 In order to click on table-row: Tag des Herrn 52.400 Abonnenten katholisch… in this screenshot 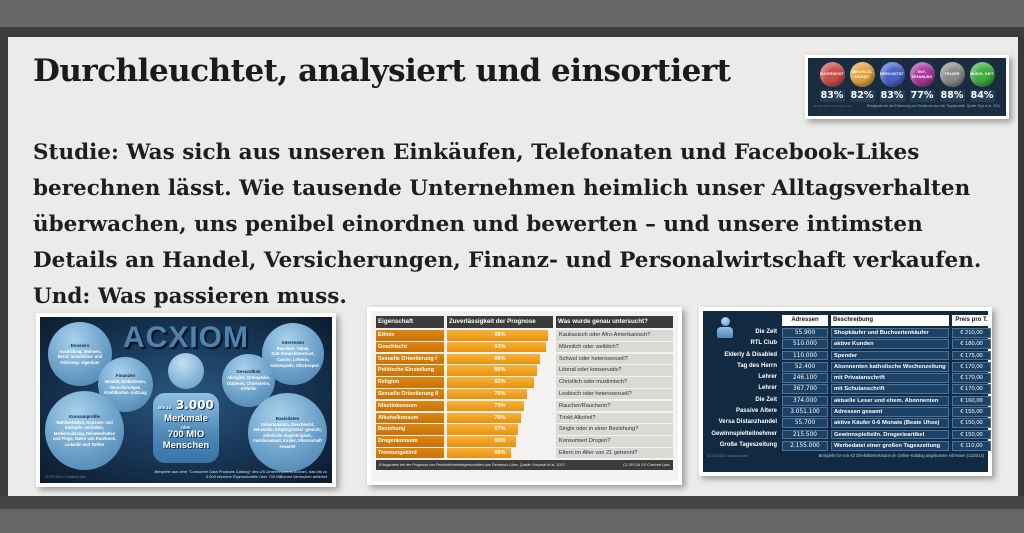, I will do `click(849, 366)`.